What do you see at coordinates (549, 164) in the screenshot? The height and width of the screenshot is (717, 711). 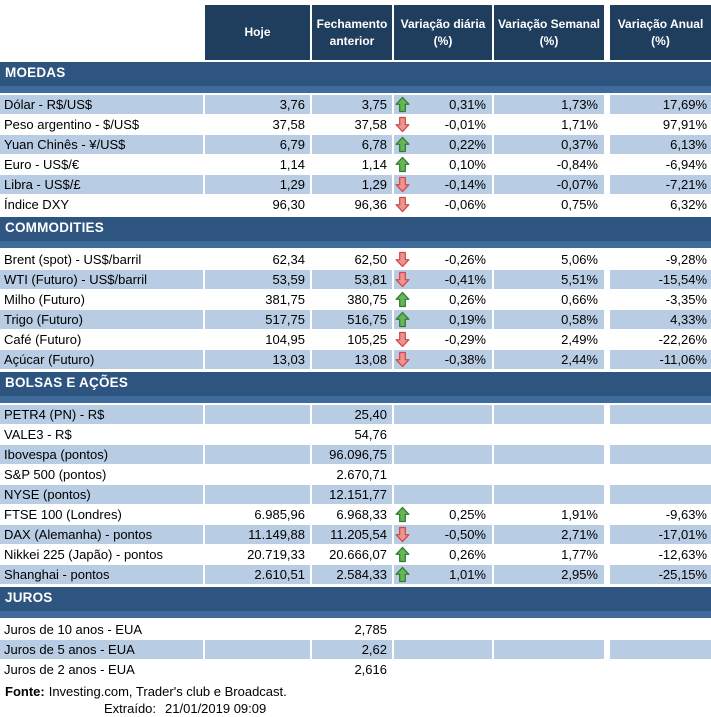 I see `variacao-semanal-value: -0,84%` at bounding box center [549, 164].